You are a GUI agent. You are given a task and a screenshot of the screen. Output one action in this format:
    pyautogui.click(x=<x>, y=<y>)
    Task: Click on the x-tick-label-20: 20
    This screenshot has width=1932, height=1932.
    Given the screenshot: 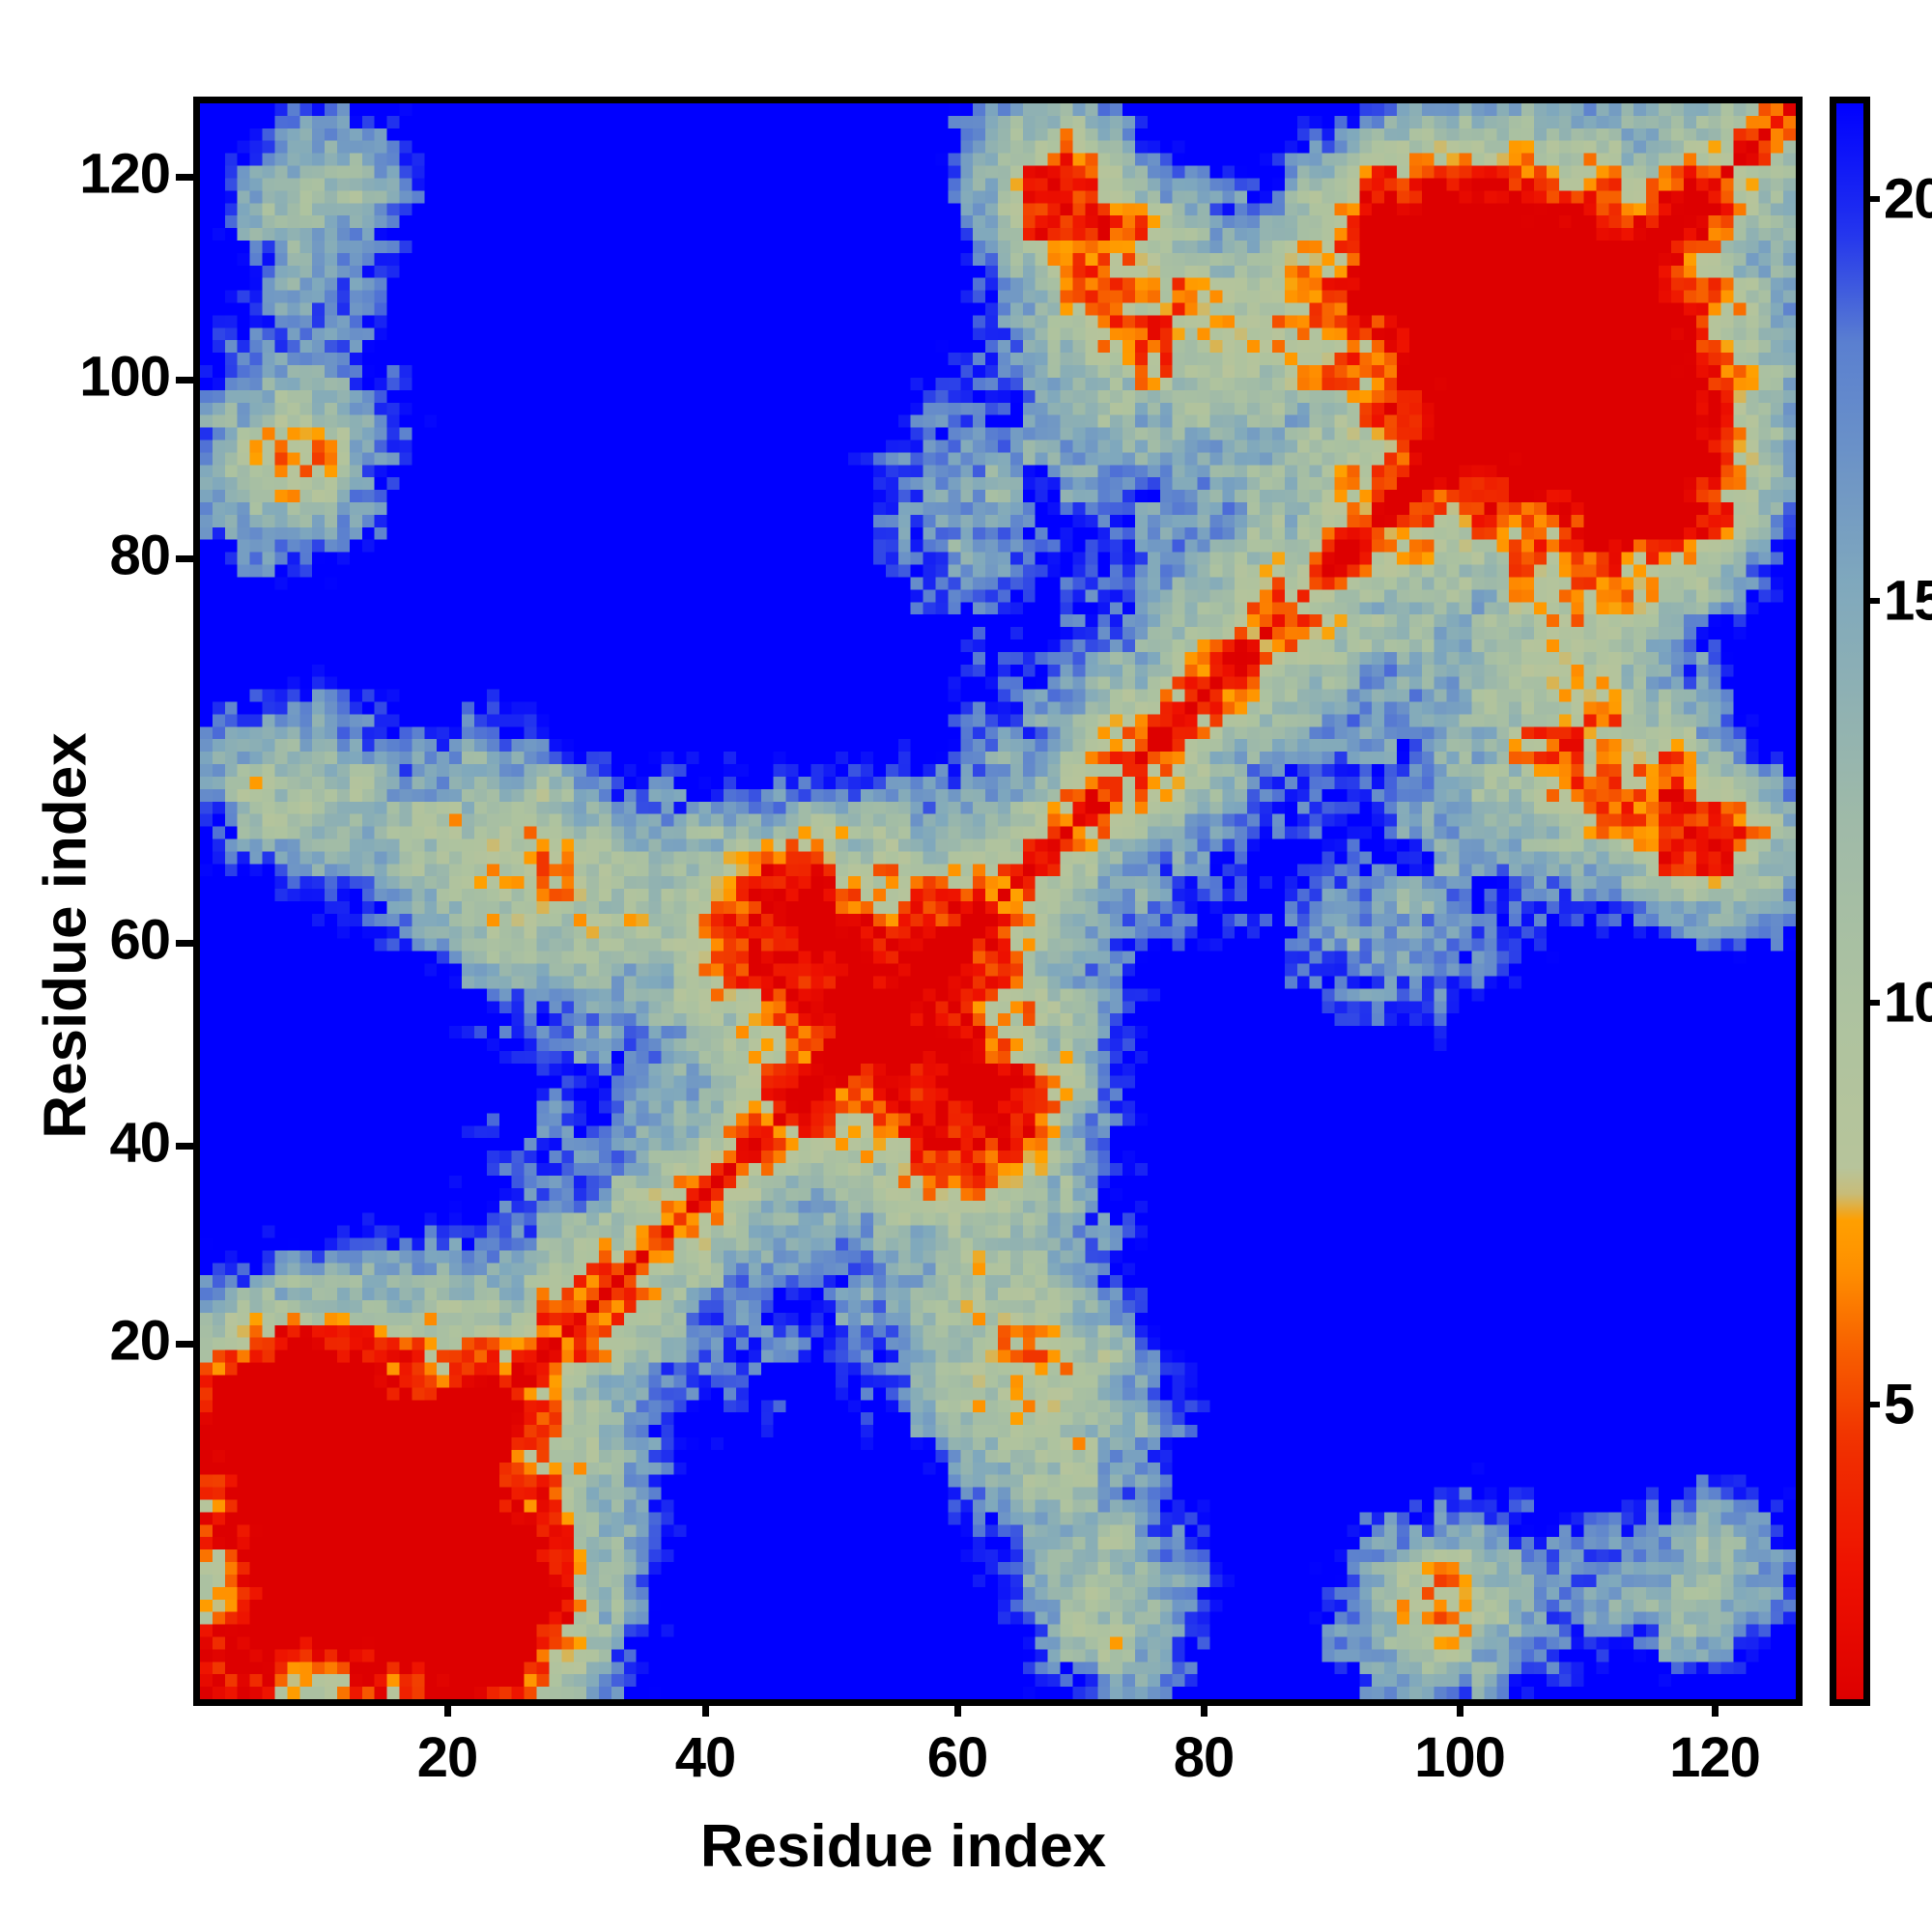 What is the action you would take?
    pyautogui.click(x=447, y=1757)
    